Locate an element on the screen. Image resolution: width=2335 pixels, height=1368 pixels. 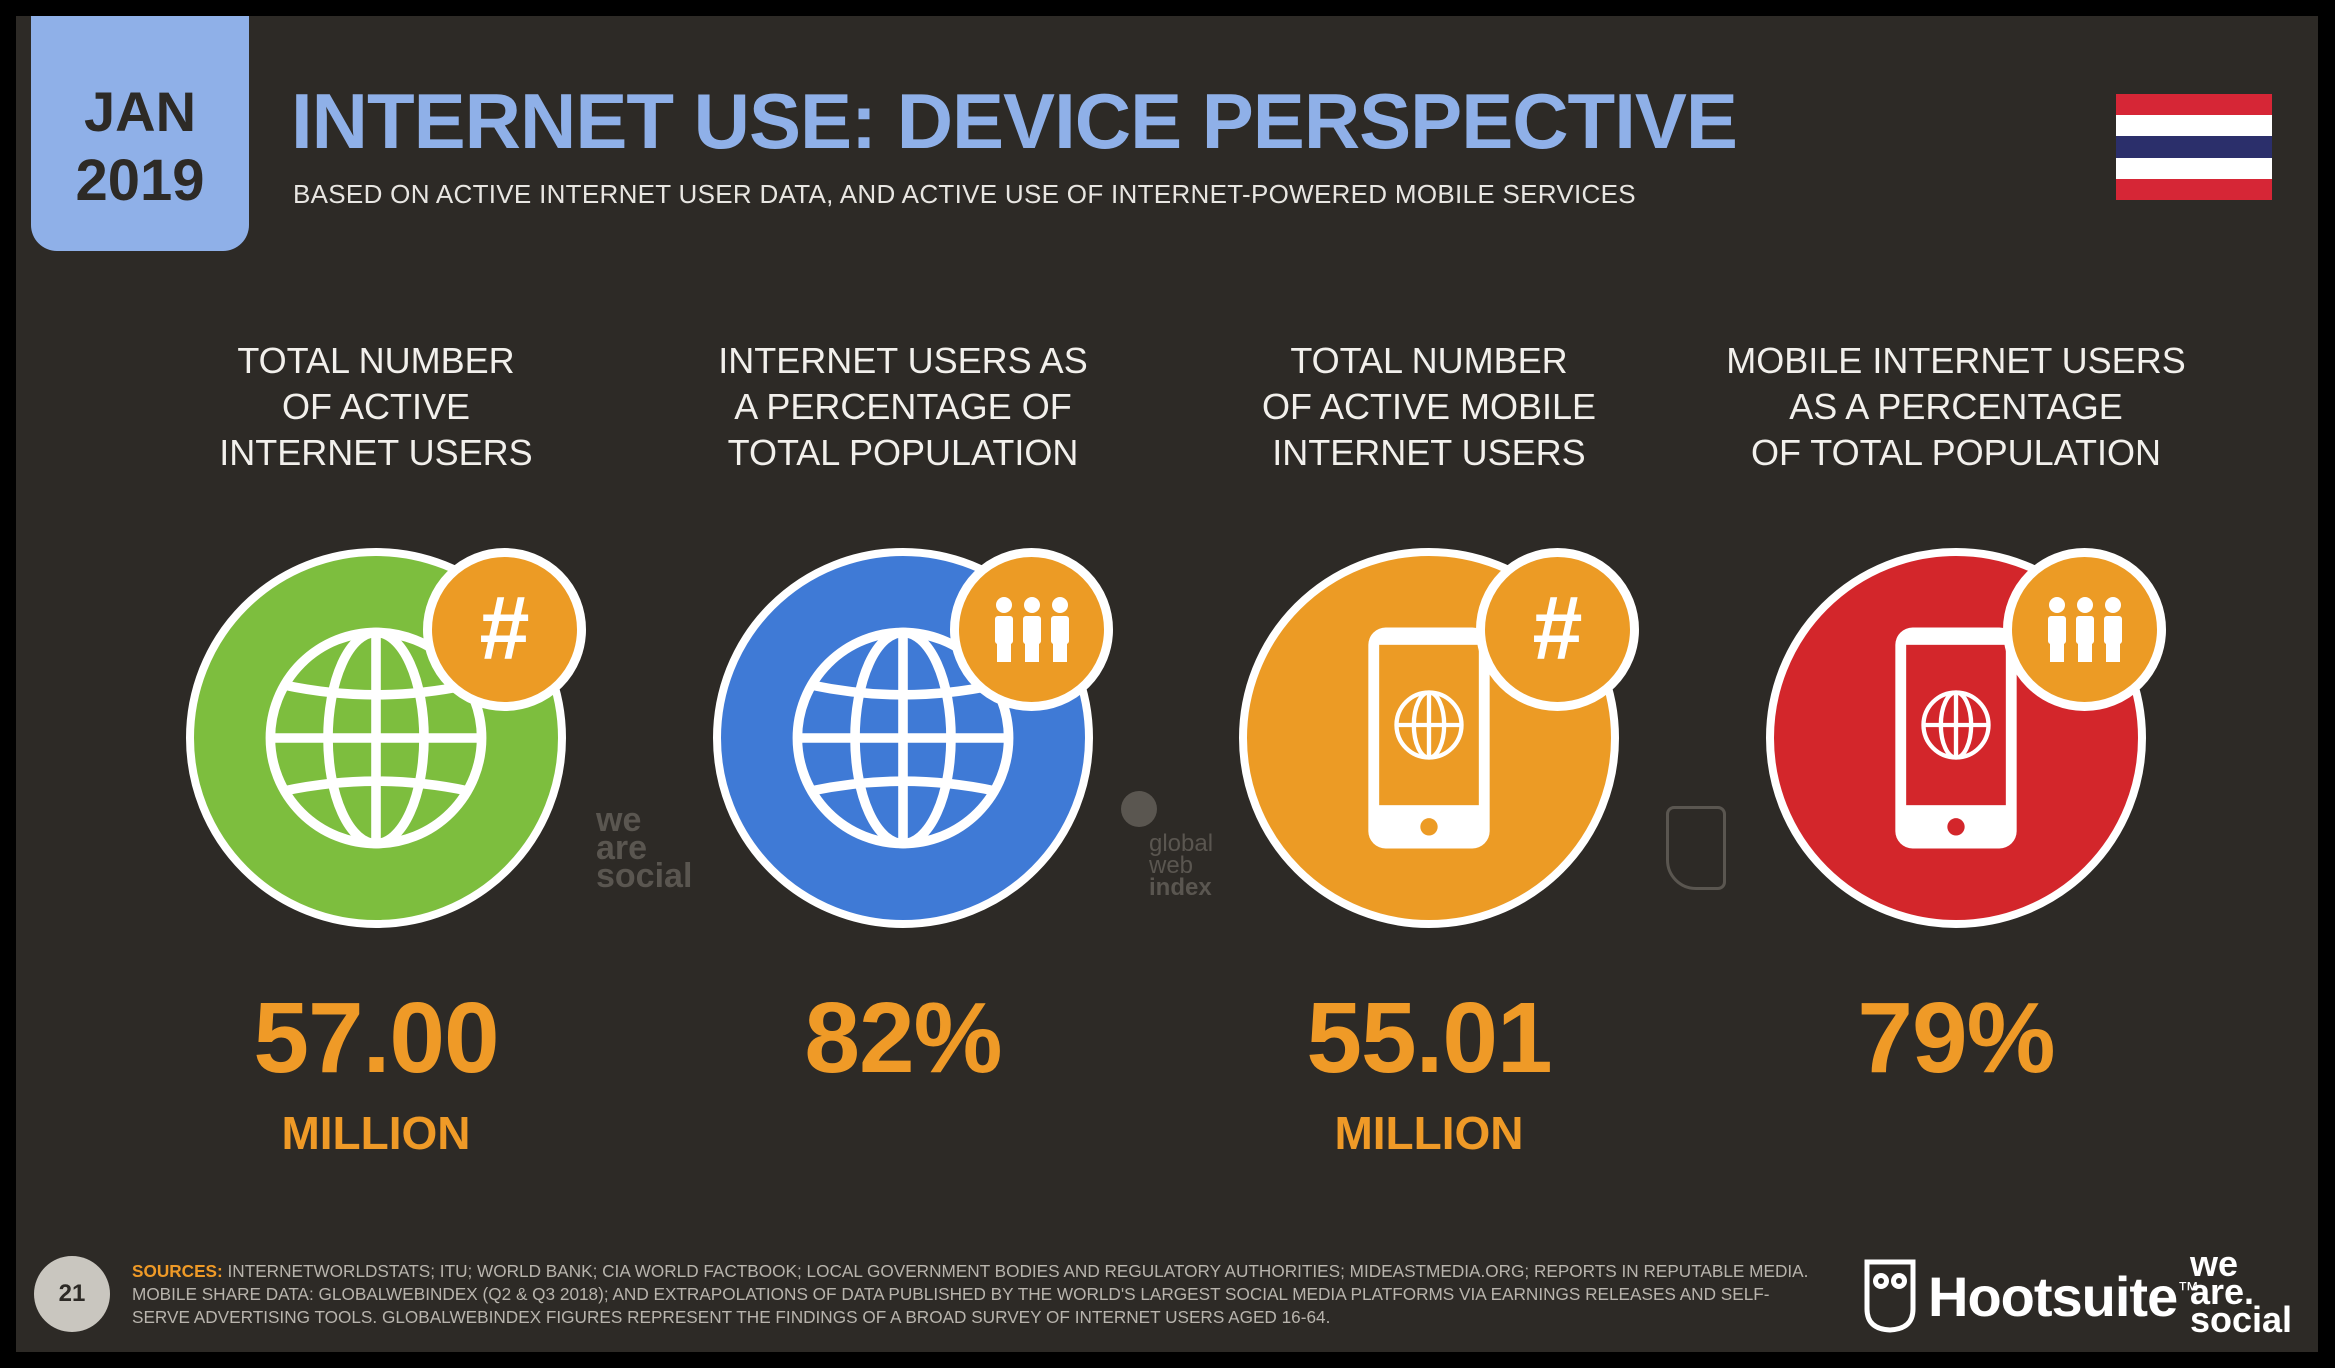
trademark-symbol: ™ is located at coordinates (2188, 1289).